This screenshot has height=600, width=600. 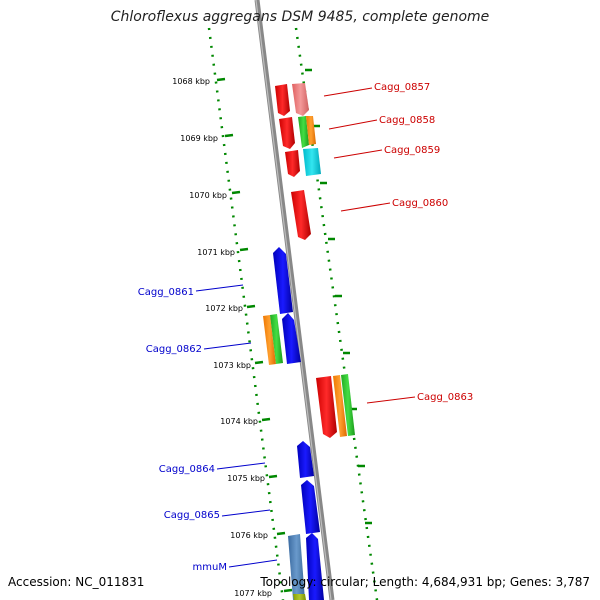 I want to click on accession-text: Accession: NC_011831, so click(x=76, y=582).